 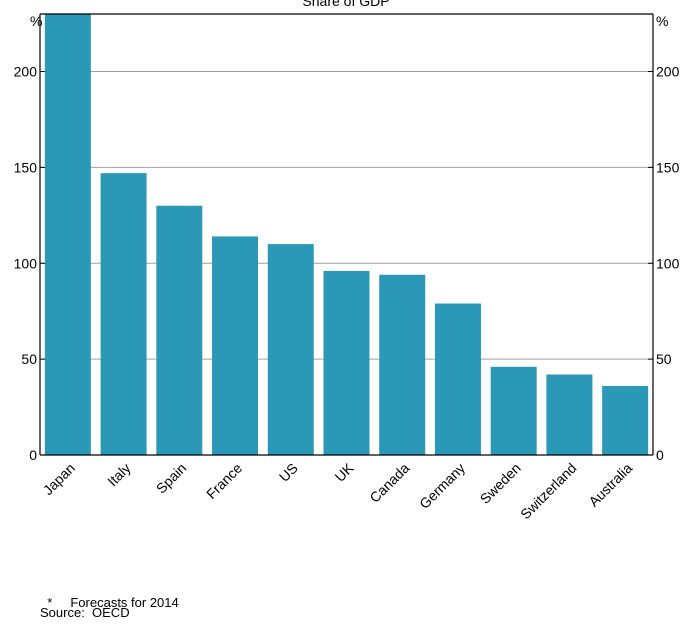 I want to click on y-tick-label-left: 100, so click(x=26, y=263).